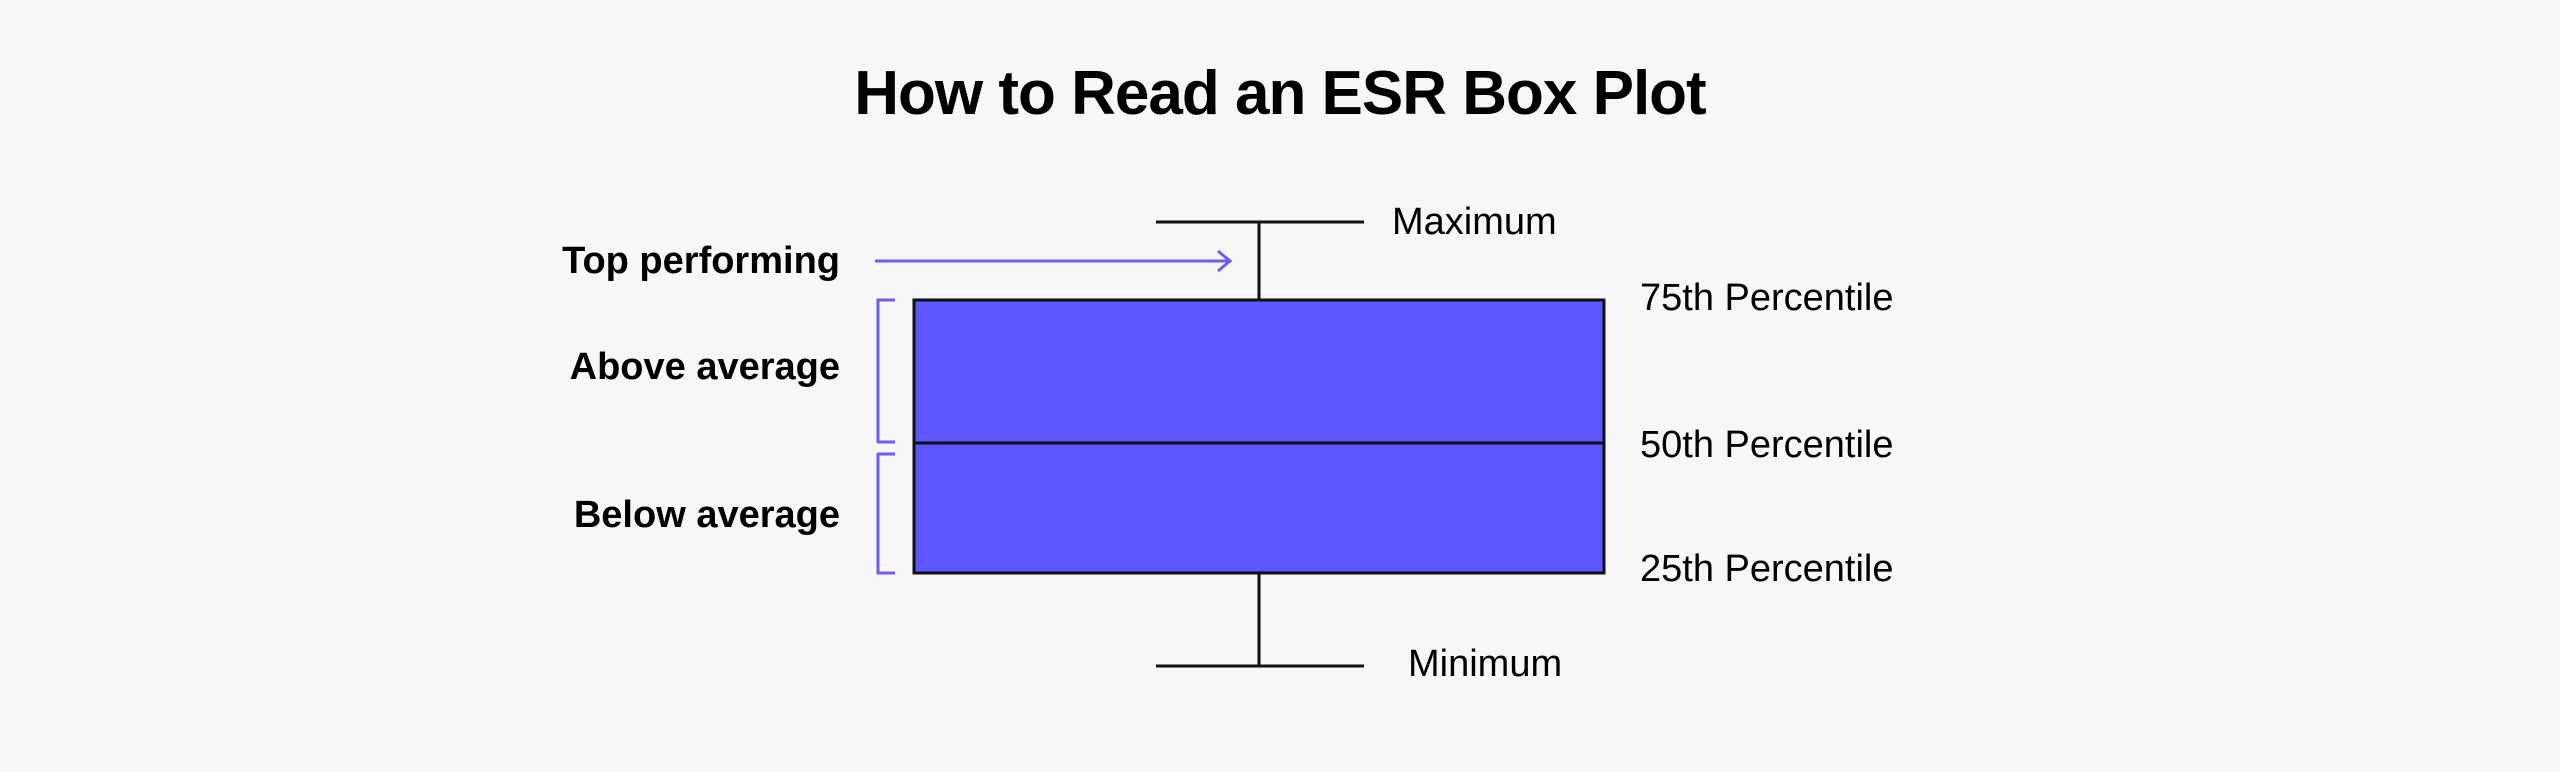 The image size is (2560, 772). I want to click on interquartile-box, so click(1259, 436).